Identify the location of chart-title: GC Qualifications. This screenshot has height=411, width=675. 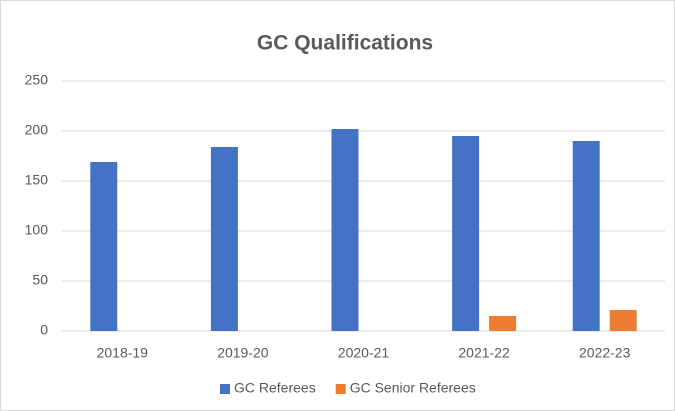
(345, 43).